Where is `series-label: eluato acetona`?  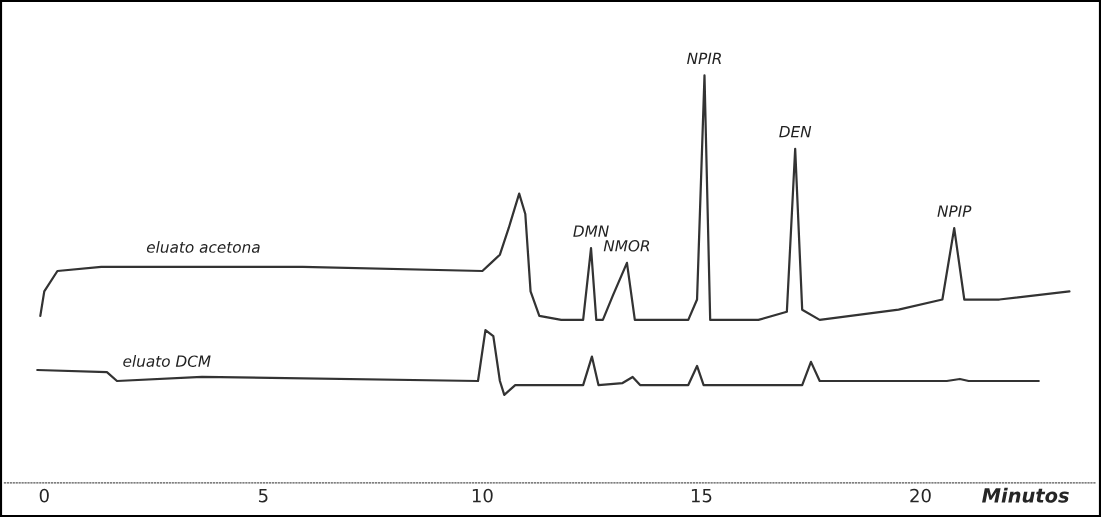 series-label: eluato acetona is located at coordinates (203, 247).